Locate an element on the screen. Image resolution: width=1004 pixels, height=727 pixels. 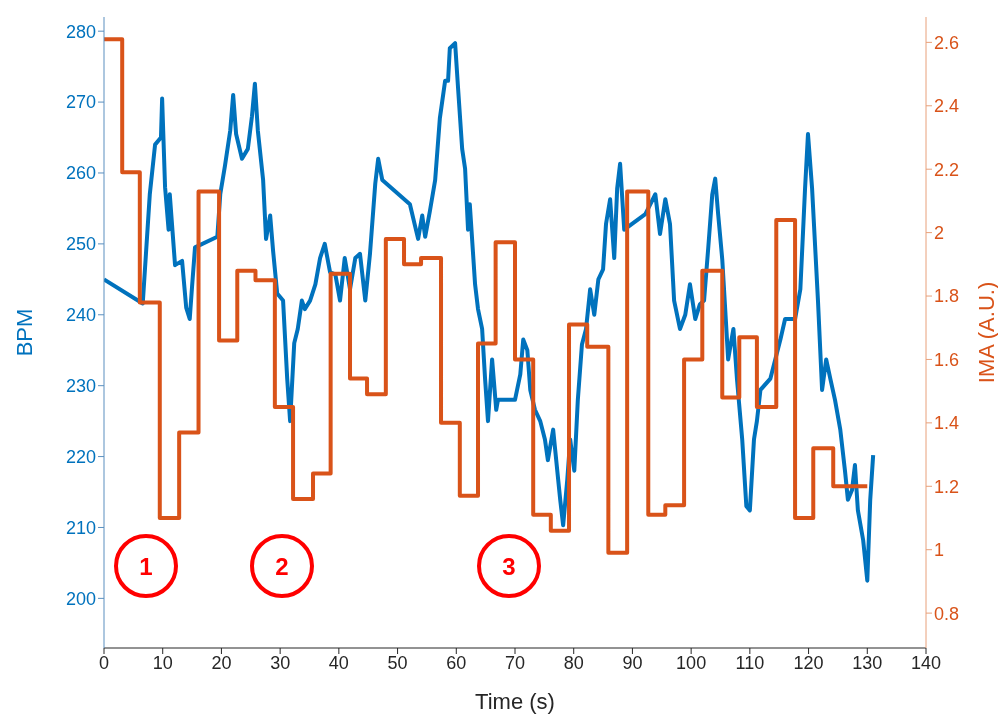
y2-tick-label: 1 is located at coordinates (939, 550).